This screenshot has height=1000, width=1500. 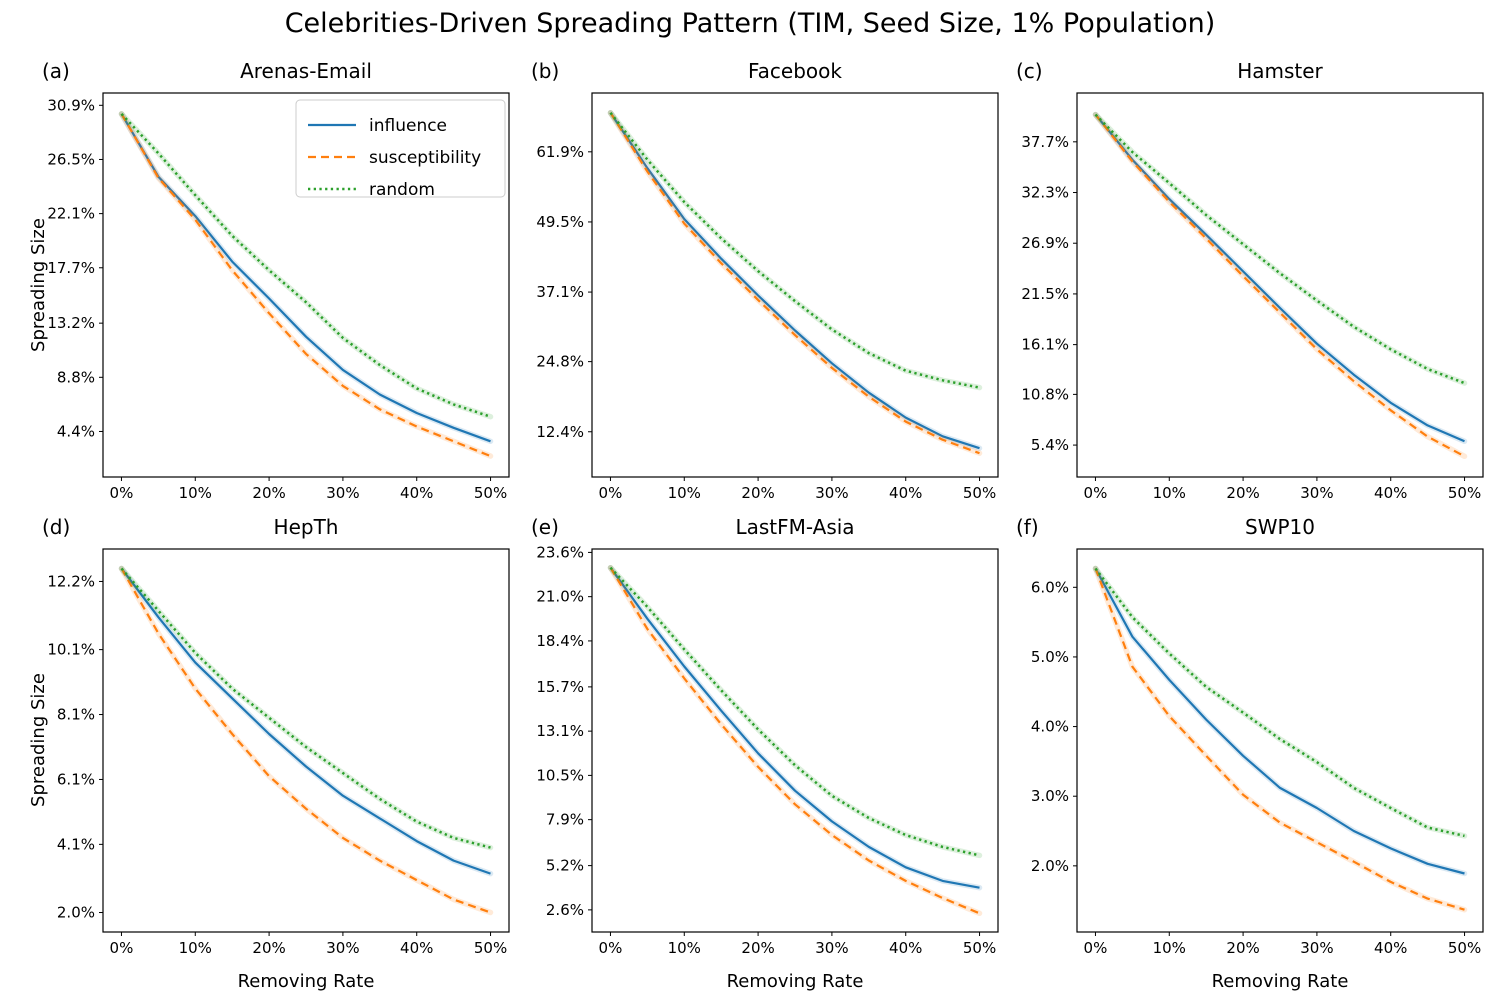 What do you see at coordinates (1280, 527) in the screenshot?
I see `panel-title: SWP10` at bounding box center [1280, 527].